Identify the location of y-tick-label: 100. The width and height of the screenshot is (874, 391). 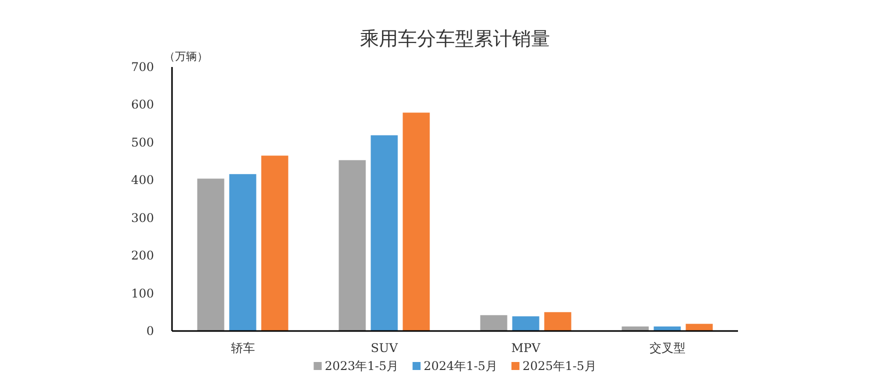
(142, 293).